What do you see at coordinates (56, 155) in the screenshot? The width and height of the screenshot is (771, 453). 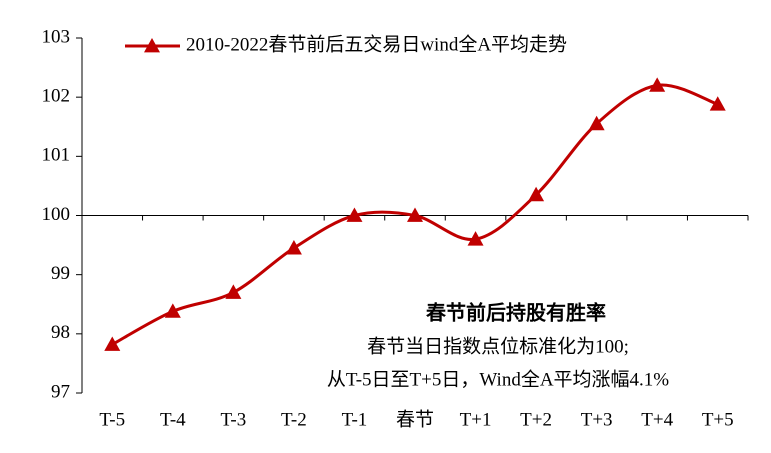 I see `y-tick-label: 101` at bounding box center [56, 155].